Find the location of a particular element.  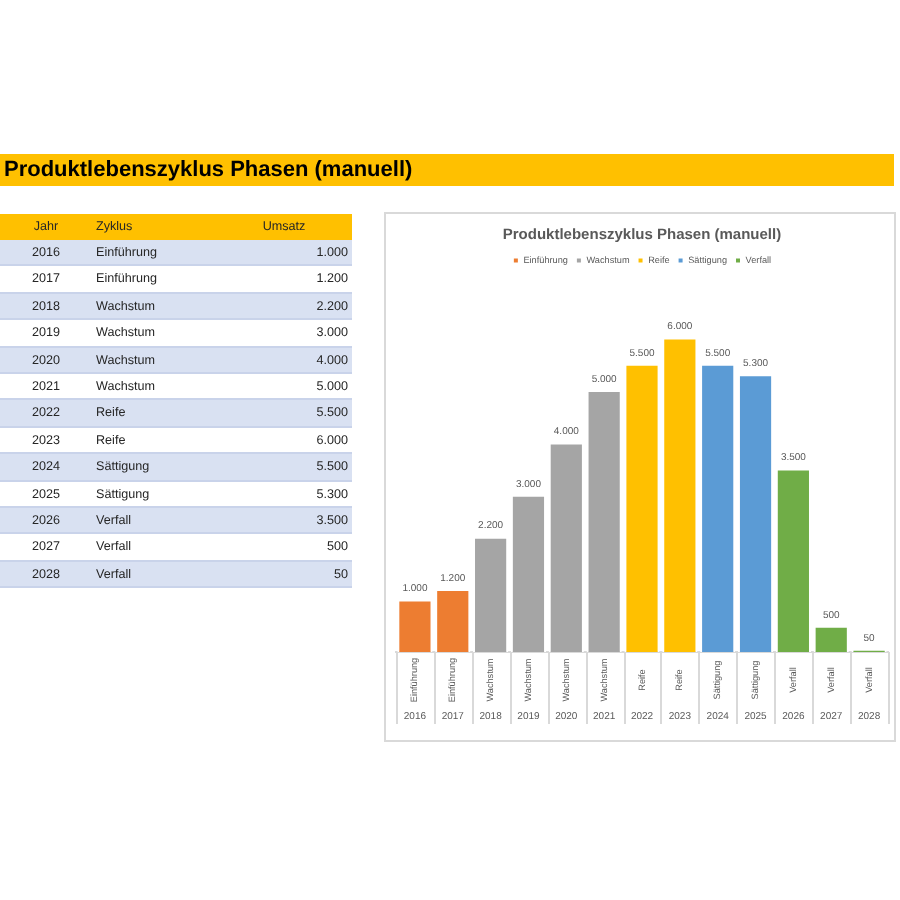

chart-title: Produktlebenszyklus Phasen (manuell) is located at coordinates (208, 170).